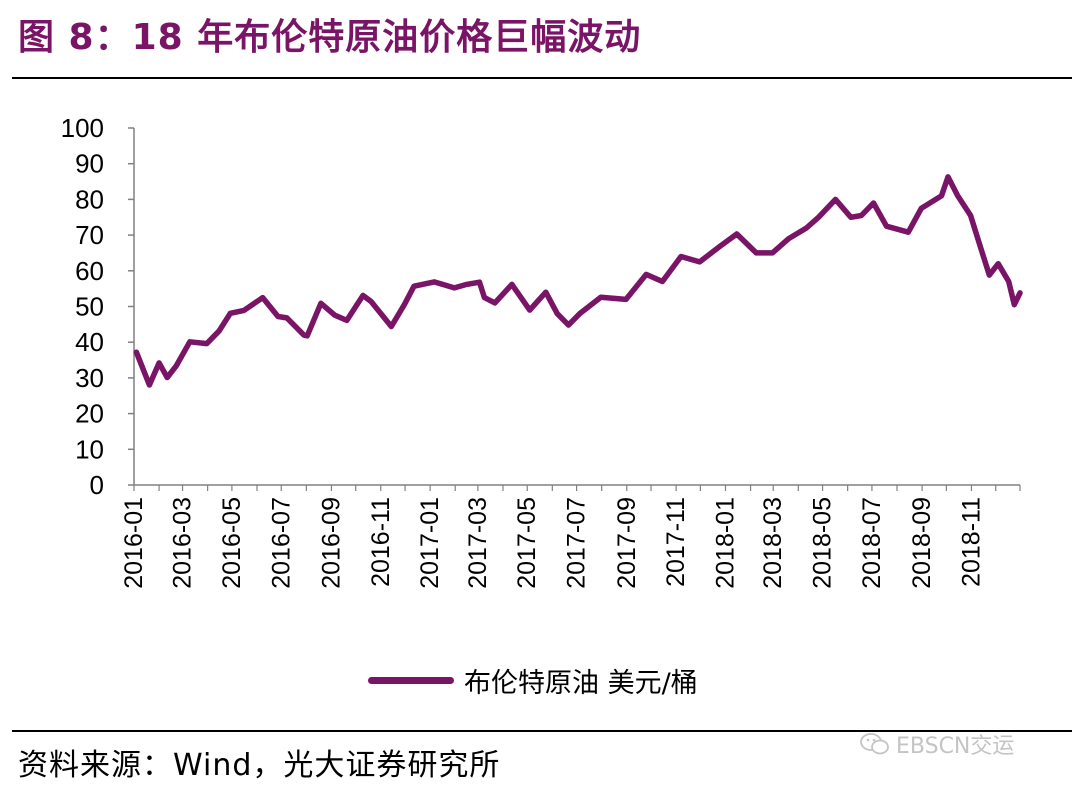 This screenshot has height=790, width=1080. What do you see at coordinates (89, 414) in the screenshot?
I see `y-tick-label: 20` at bounding box center [89, 414].